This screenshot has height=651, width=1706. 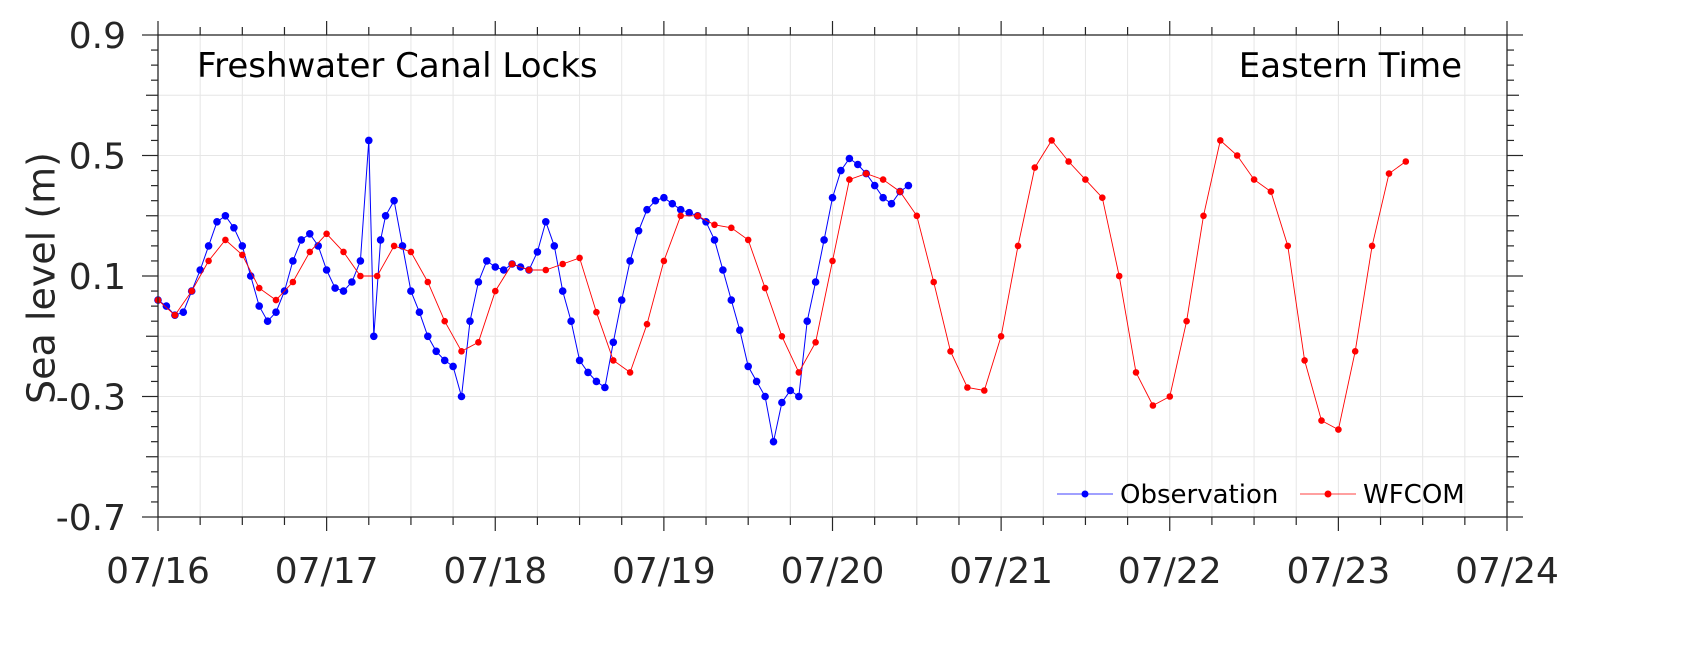 What do you see at coordinates (97, 36) in the screenshot?
I see `y-tick-label: 0.9` at bounding box center [97, 36].